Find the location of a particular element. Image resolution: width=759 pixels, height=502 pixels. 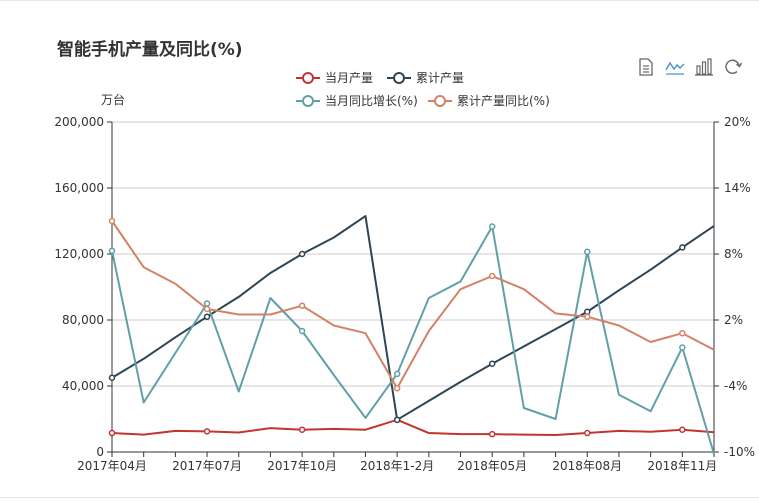

bar-chart-icon is located at coordinates (704, 67).